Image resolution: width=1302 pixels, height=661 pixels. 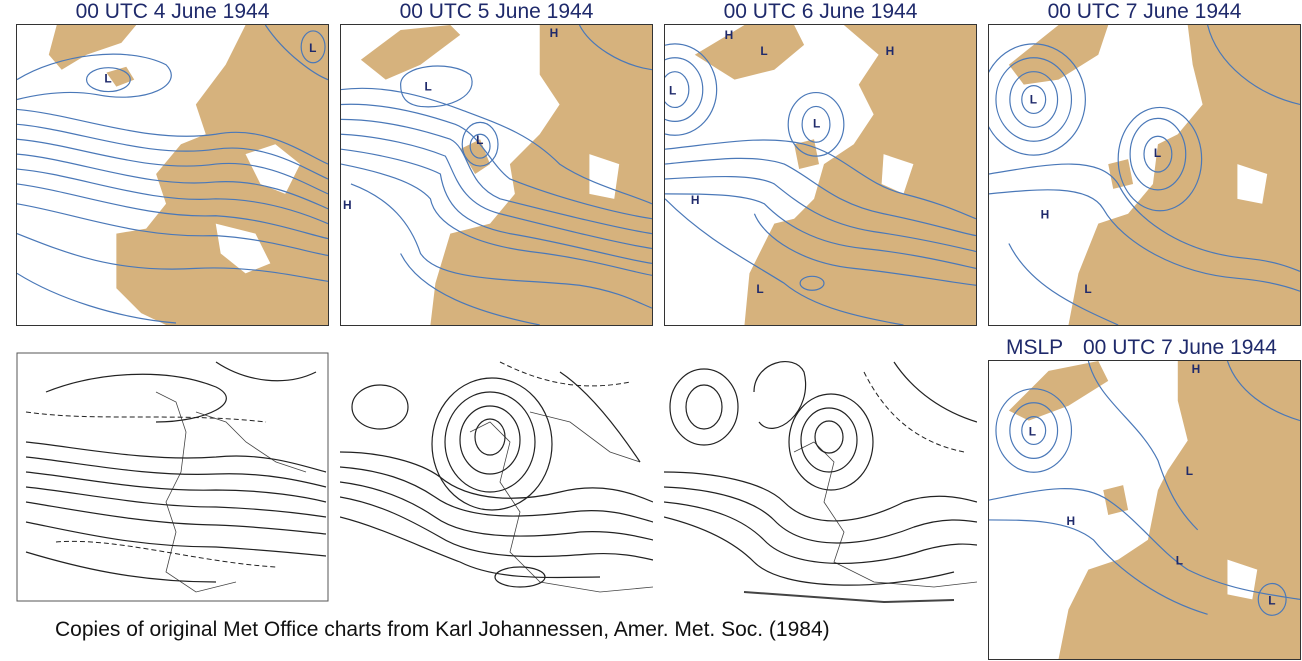 I want to click on panel-title-4-june: 00 UTC 4 June 1944, so click(x=172, y=11).